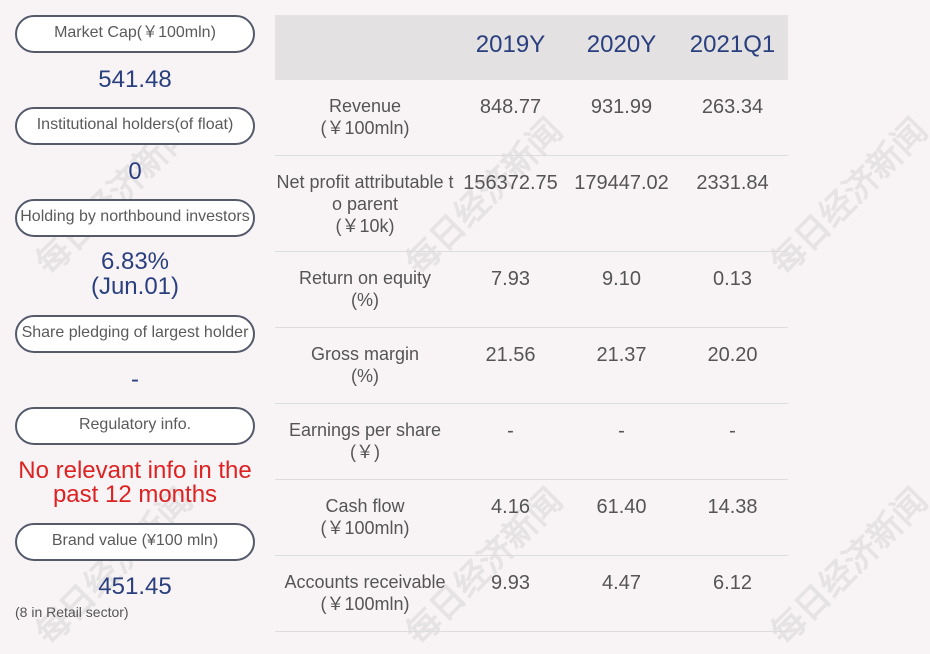 This screenshot has height=654, width=930. Describe the element at coordinates (732, 583) in the screenshot. I see `table-cell: 6.12` at that location.